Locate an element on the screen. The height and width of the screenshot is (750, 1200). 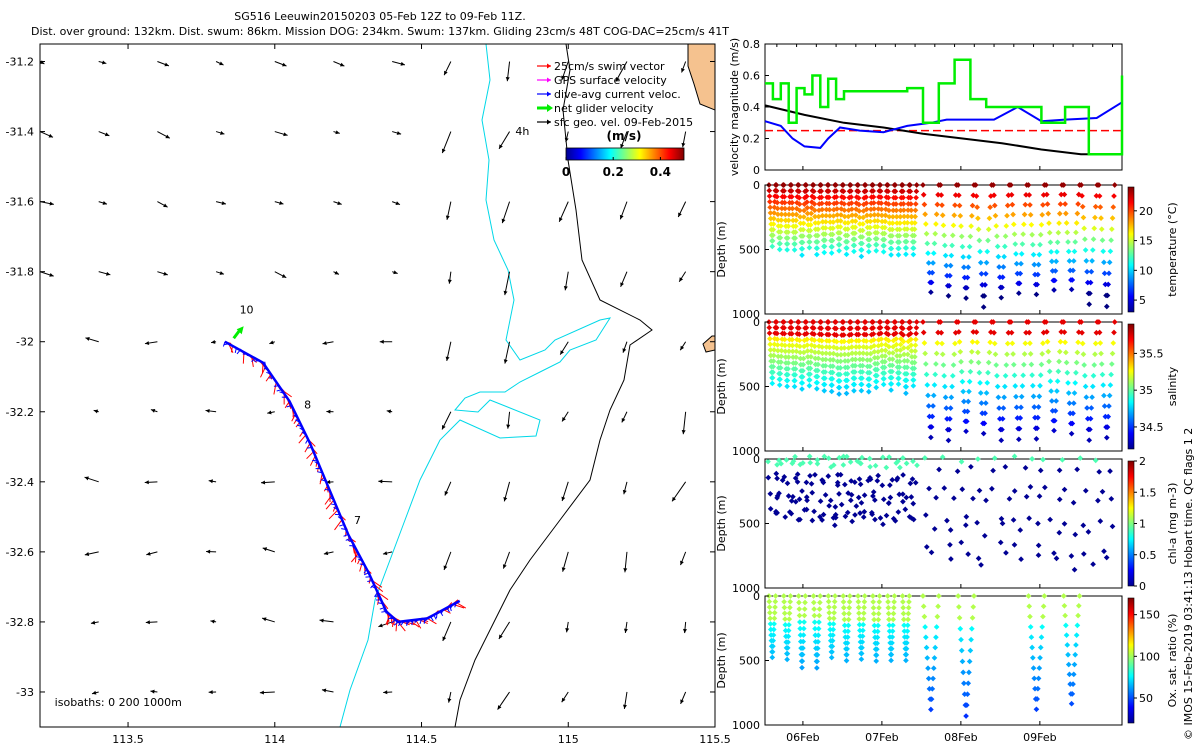
section-colorbar-label: salinity is located at coordinates (1172, 386).